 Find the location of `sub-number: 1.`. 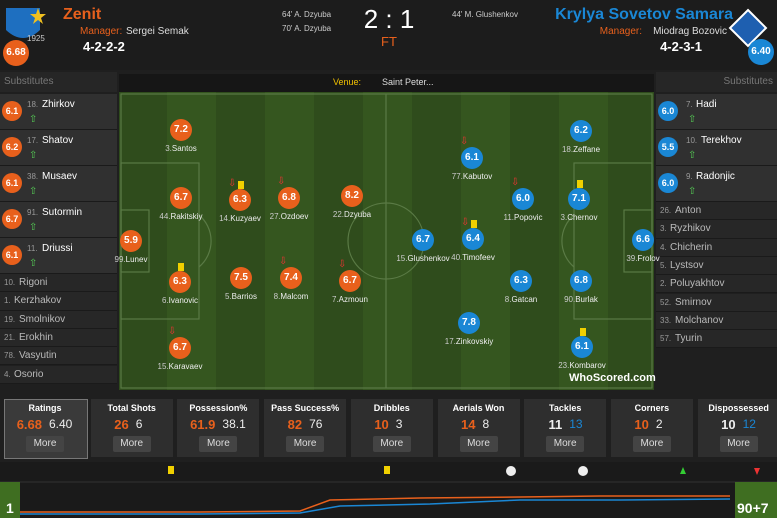

sub-number: 1. is located at coordinates (7, 301).